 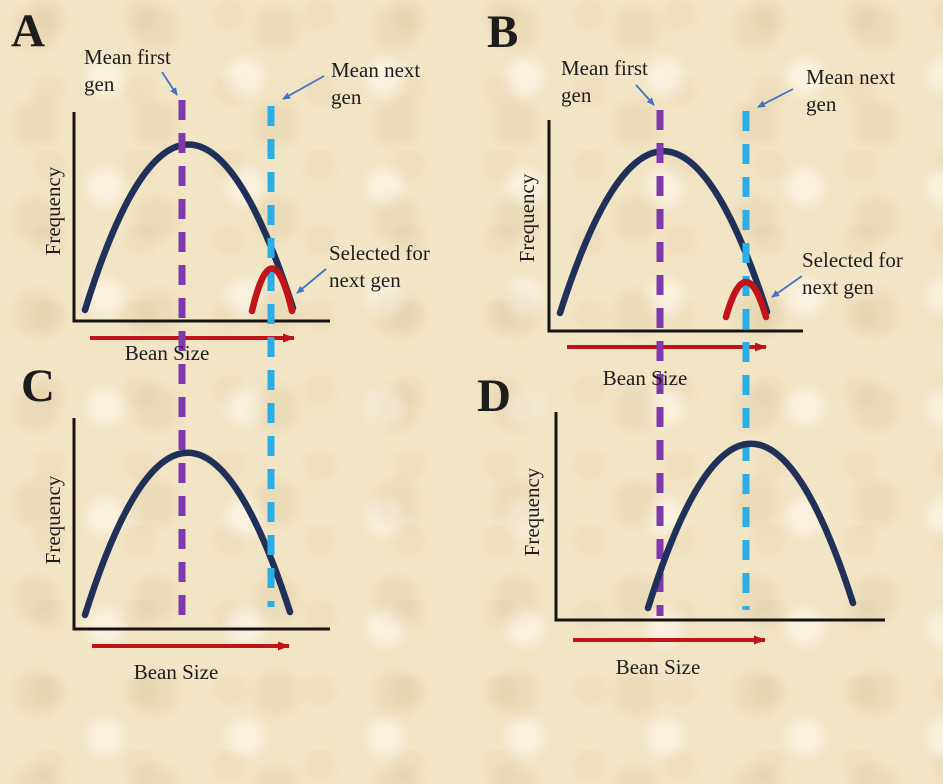 I want to click on selected-arrow-a, so click(x=311, y=281).